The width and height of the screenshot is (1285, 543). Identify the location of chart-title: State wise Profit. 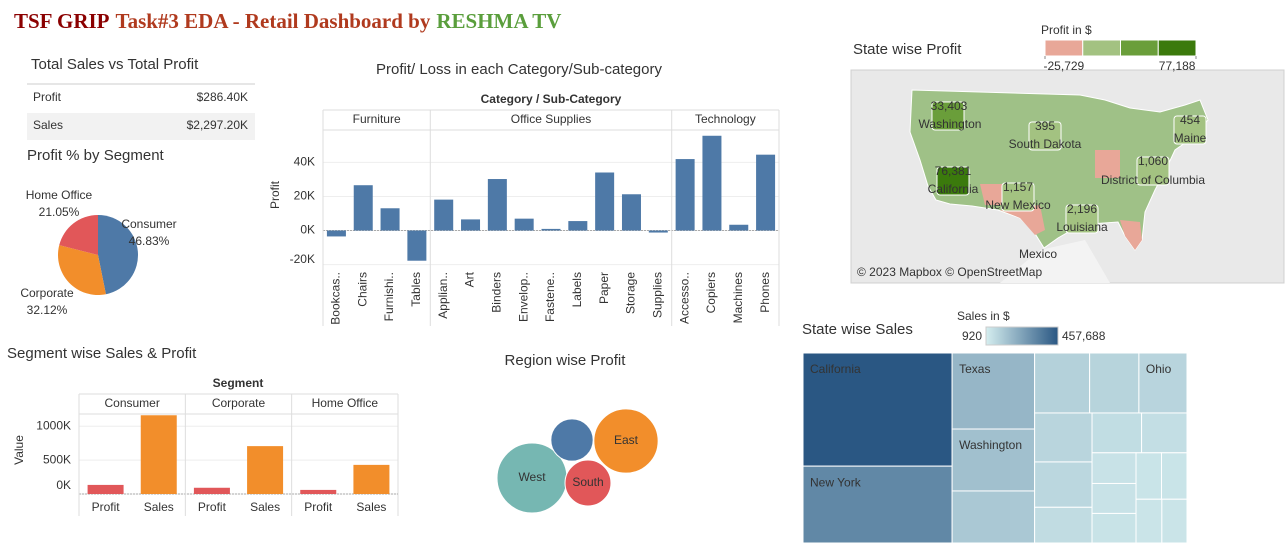
(907, 49).